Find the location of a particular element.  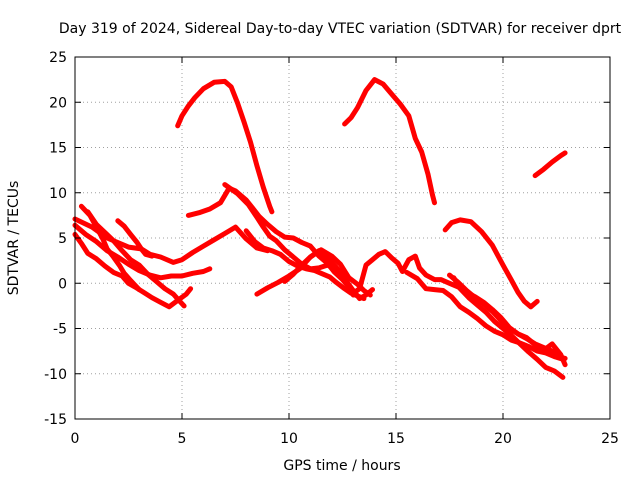

x-tick-label: 10 is located at coordinates (289, 439).